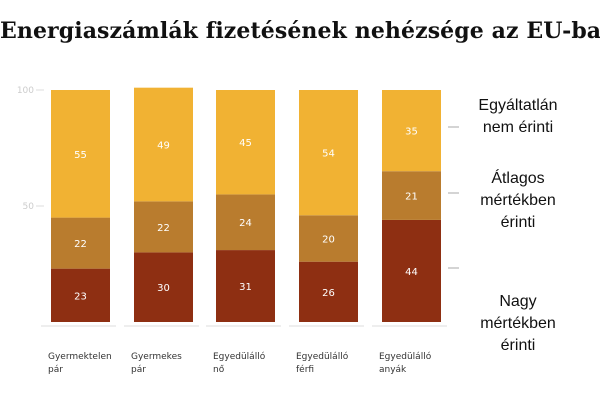 This screenshot has height=401, width=600. I want to click on bar-value-label: 54, so click(328, 154).